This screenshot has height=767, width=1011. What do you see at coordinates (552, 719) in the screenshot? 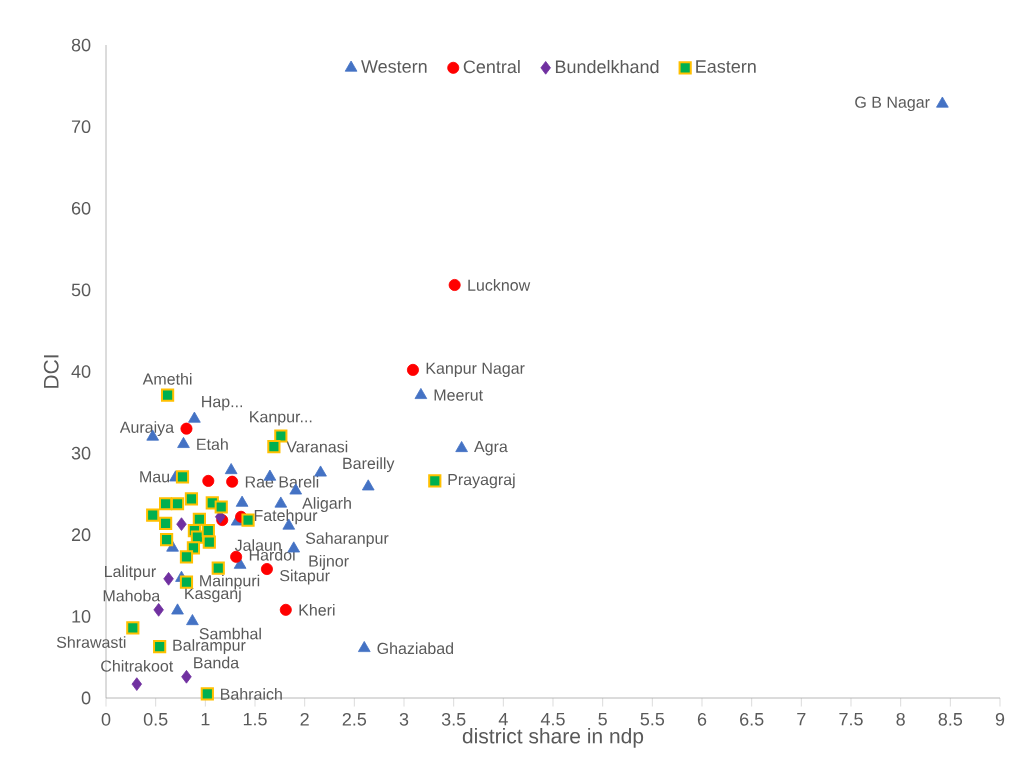
I see `x-tick-label: 4.5` at bounding box center [552, 719].